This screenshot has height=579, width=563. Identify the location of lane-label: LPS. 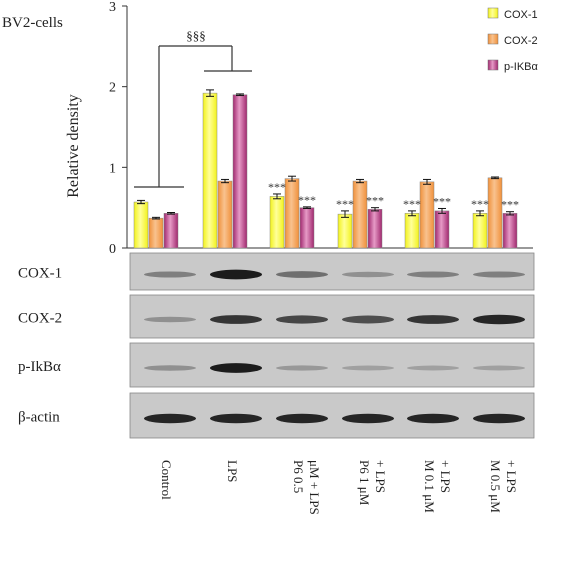
(232, 471).